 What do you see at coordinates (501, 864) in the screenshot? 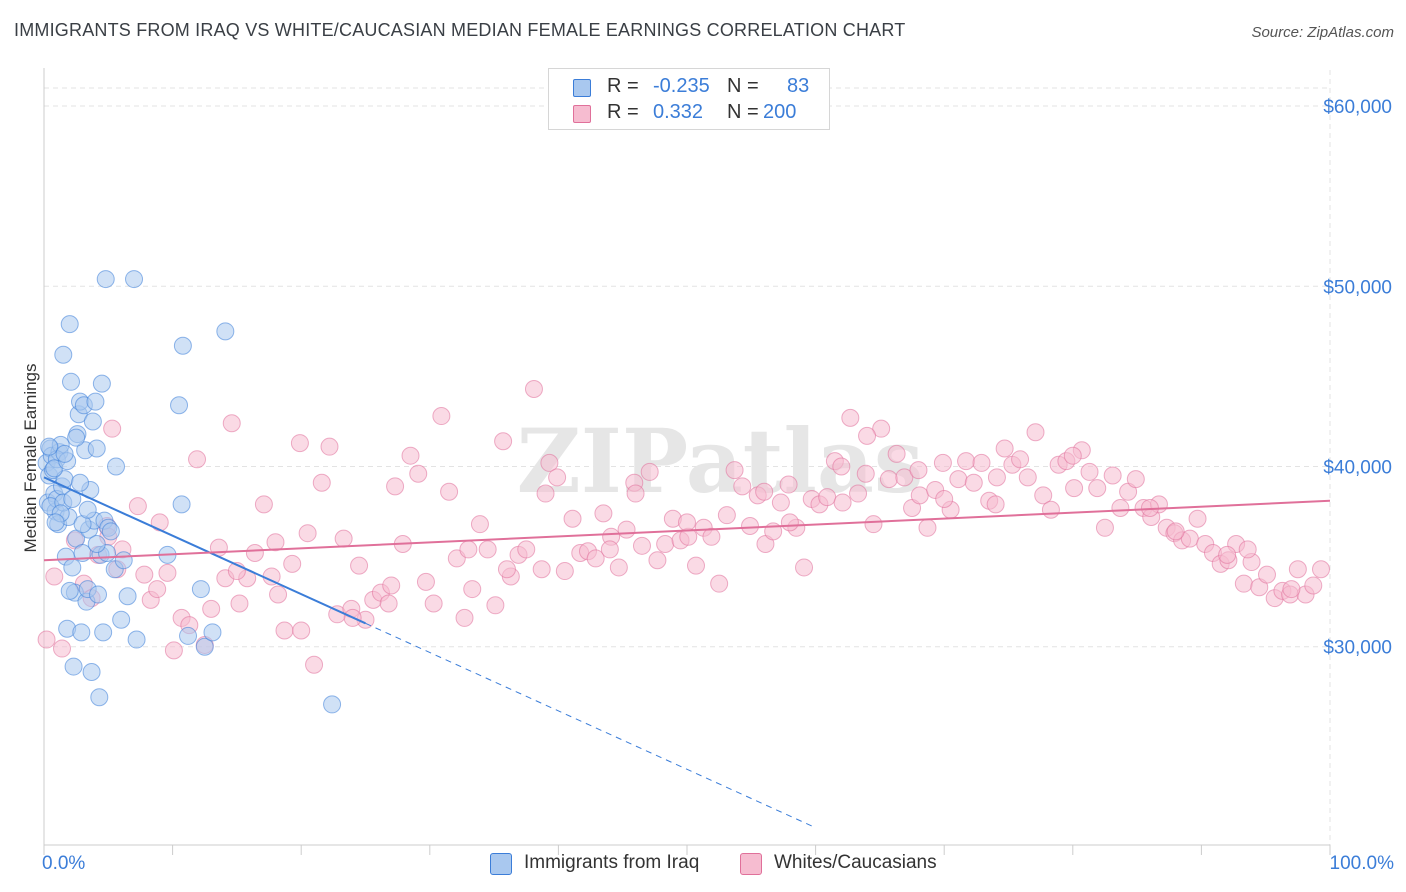
I see `bottom-legend-swatch-iraq` at bounding box center [501, 864].